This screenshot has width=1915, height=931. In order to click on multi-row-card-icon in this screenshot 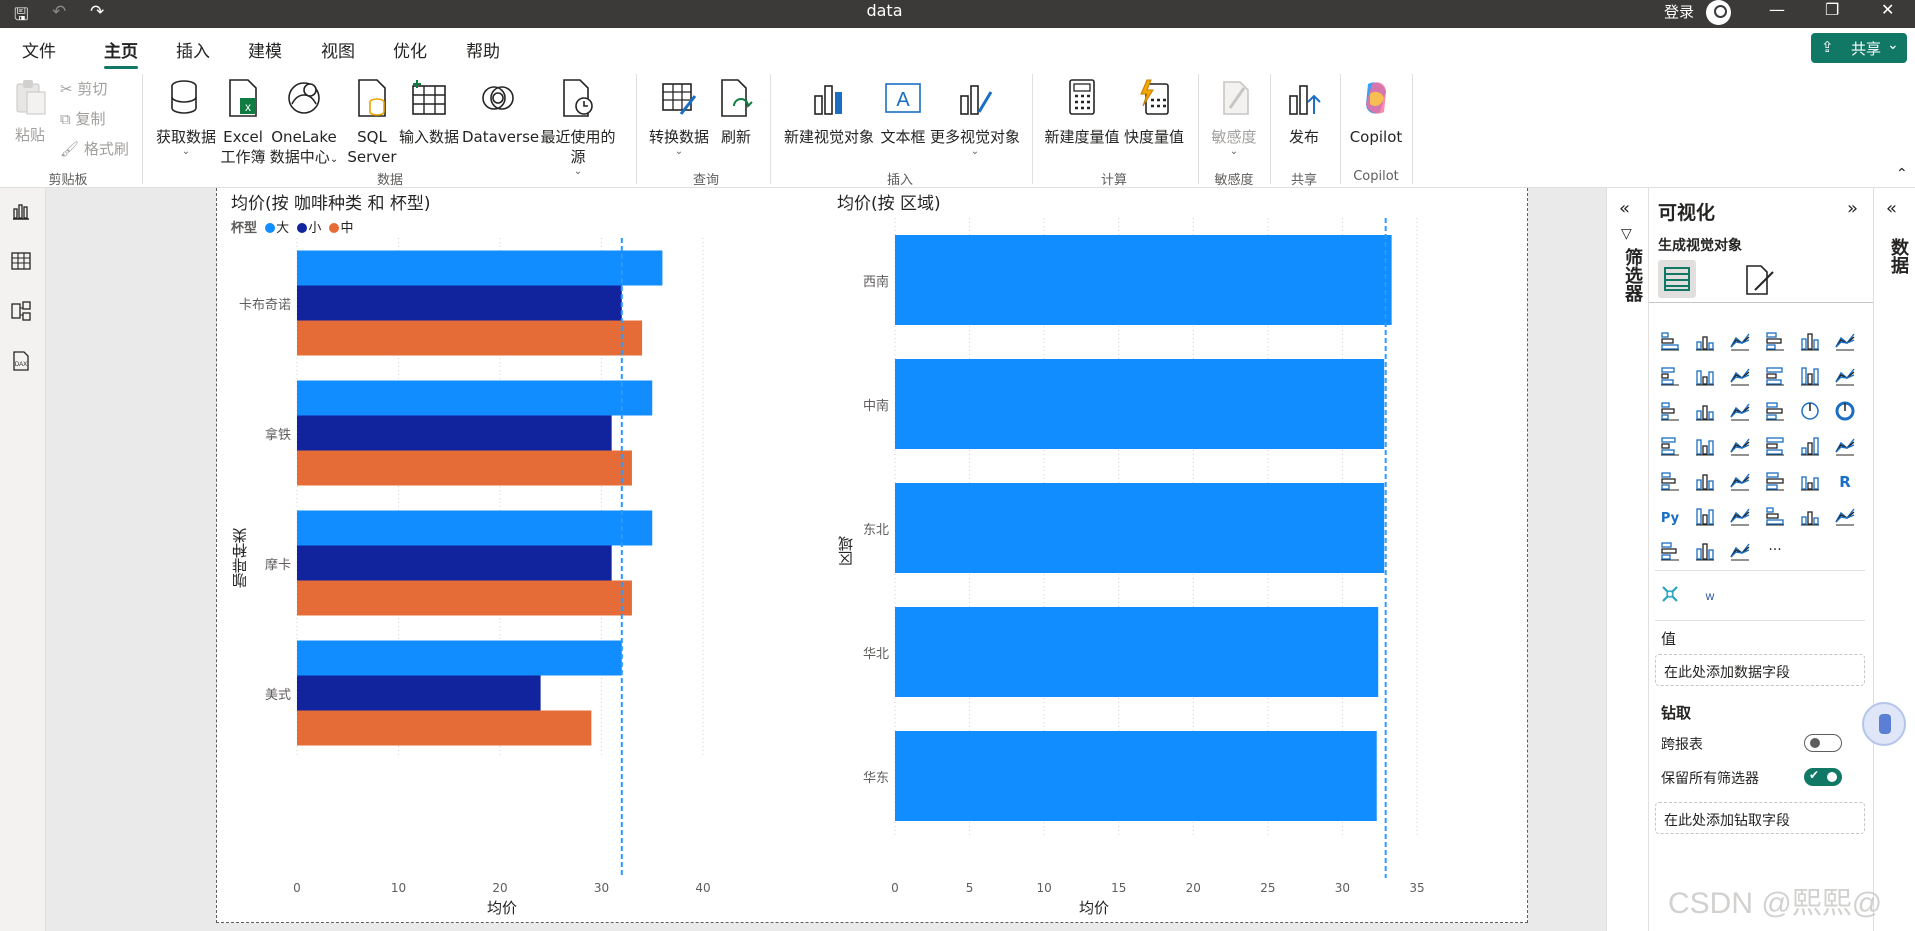, I will do `click(1670, 481)`.